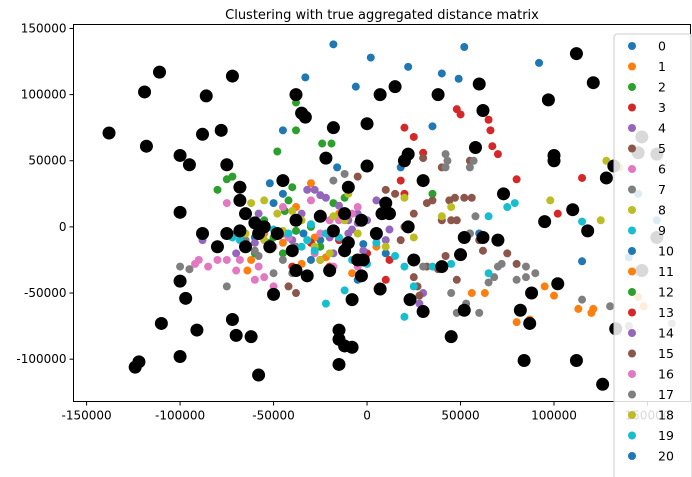 This screenshot has height=477, width=692. Describe the element at coordinates (666, 312) in the screenshot. I see `legend-label-13: 13` at that location.